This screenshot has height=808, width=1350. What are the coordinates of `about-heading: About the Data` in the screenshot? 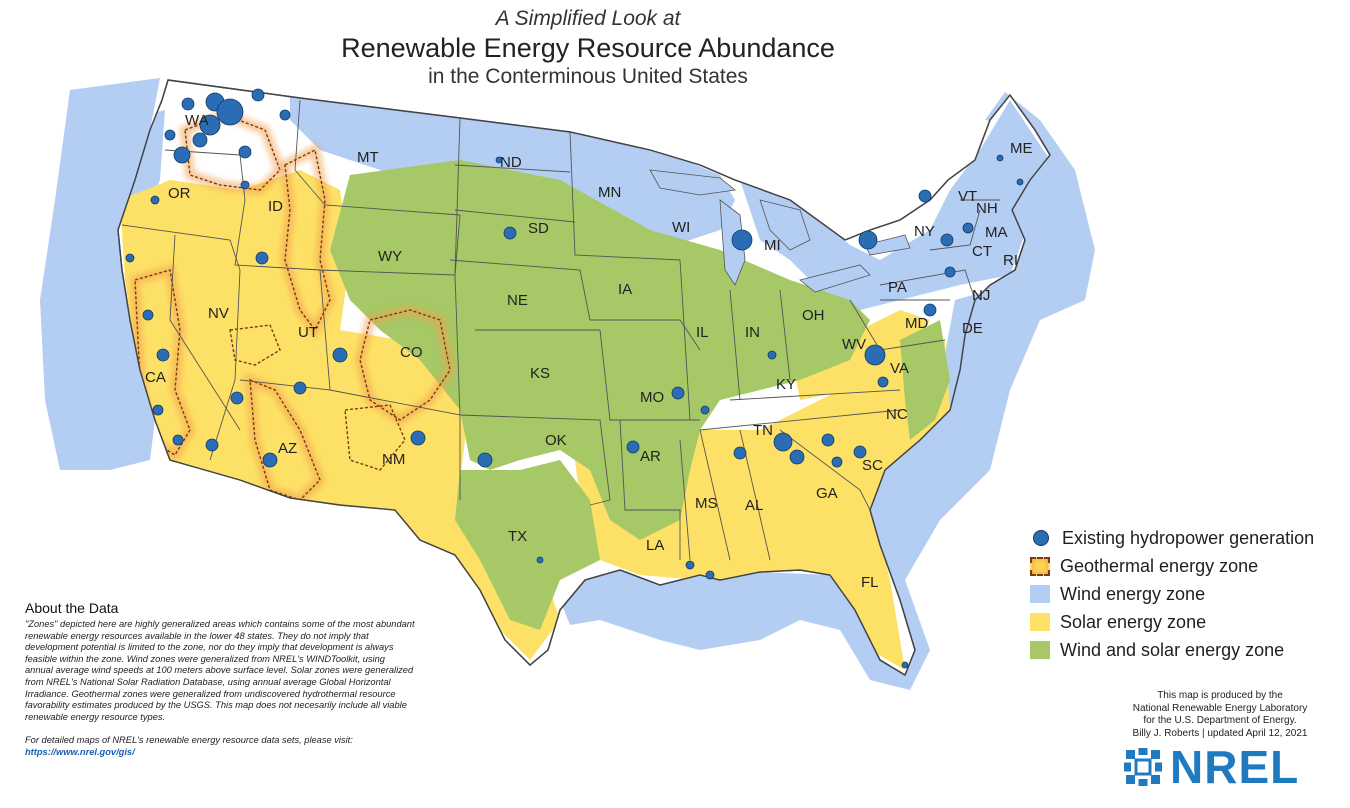 It's located at (72, 608).